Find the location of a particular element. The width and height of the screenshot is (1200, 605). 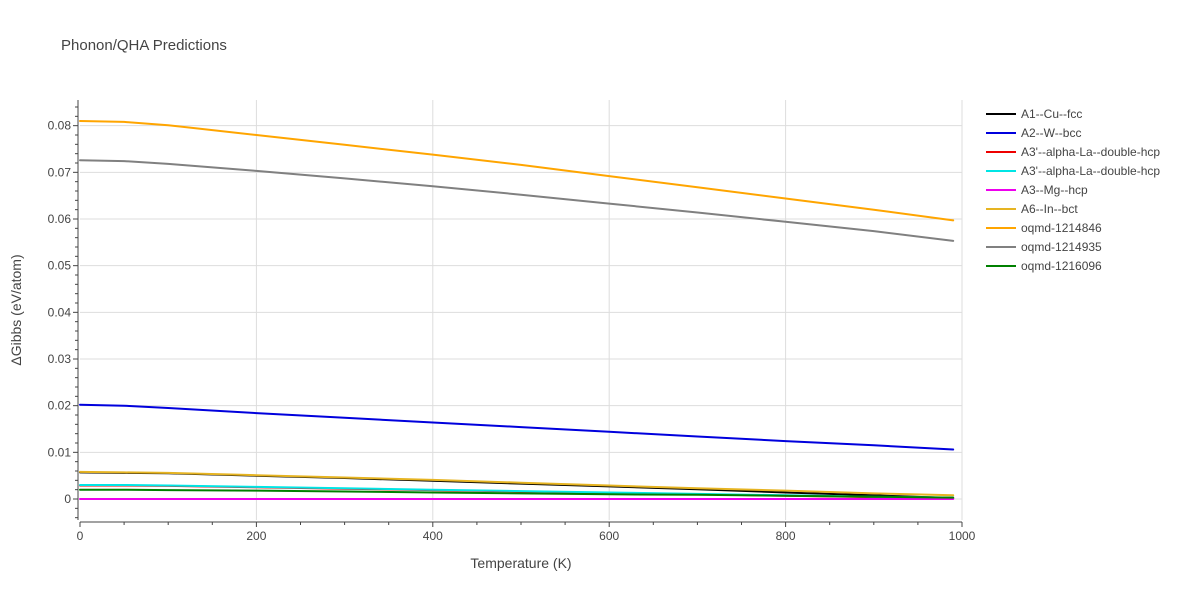

legend-label: A6--In--bct is located at coordinates (1049, 209).